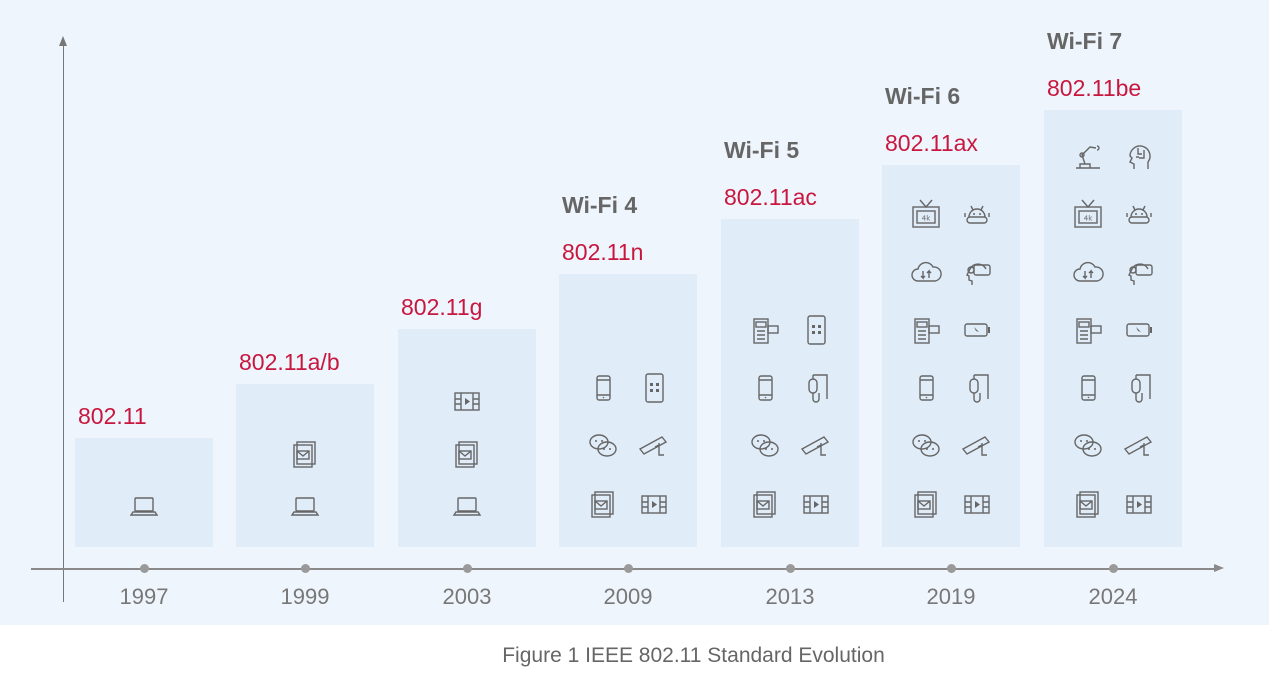 Image resolution: width=1269 pixels, height=686 pixels. Describe the element at coordinates (770, 197) in the screenshot. I see `standard-label: 802.11ac` at that location.